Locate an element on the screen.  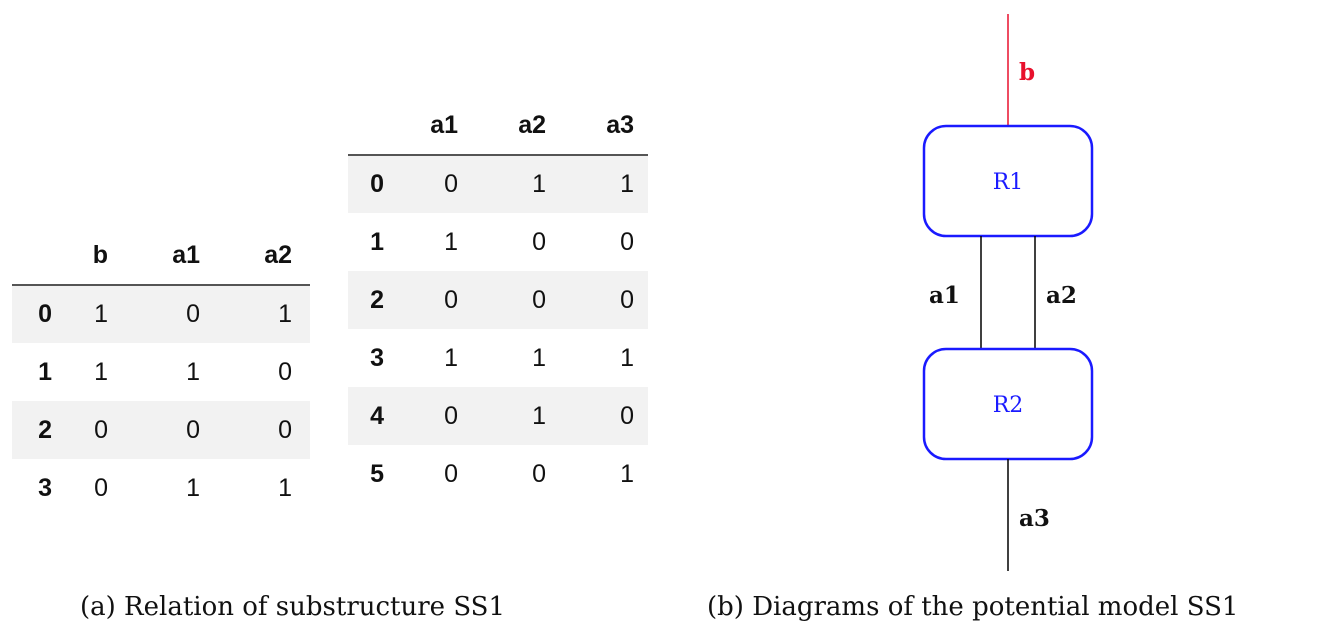
relation-table-left: b a1 a2 0 1 0 1 1 1 1 0 2 0 0 0 is located at coordinates (161, 371).